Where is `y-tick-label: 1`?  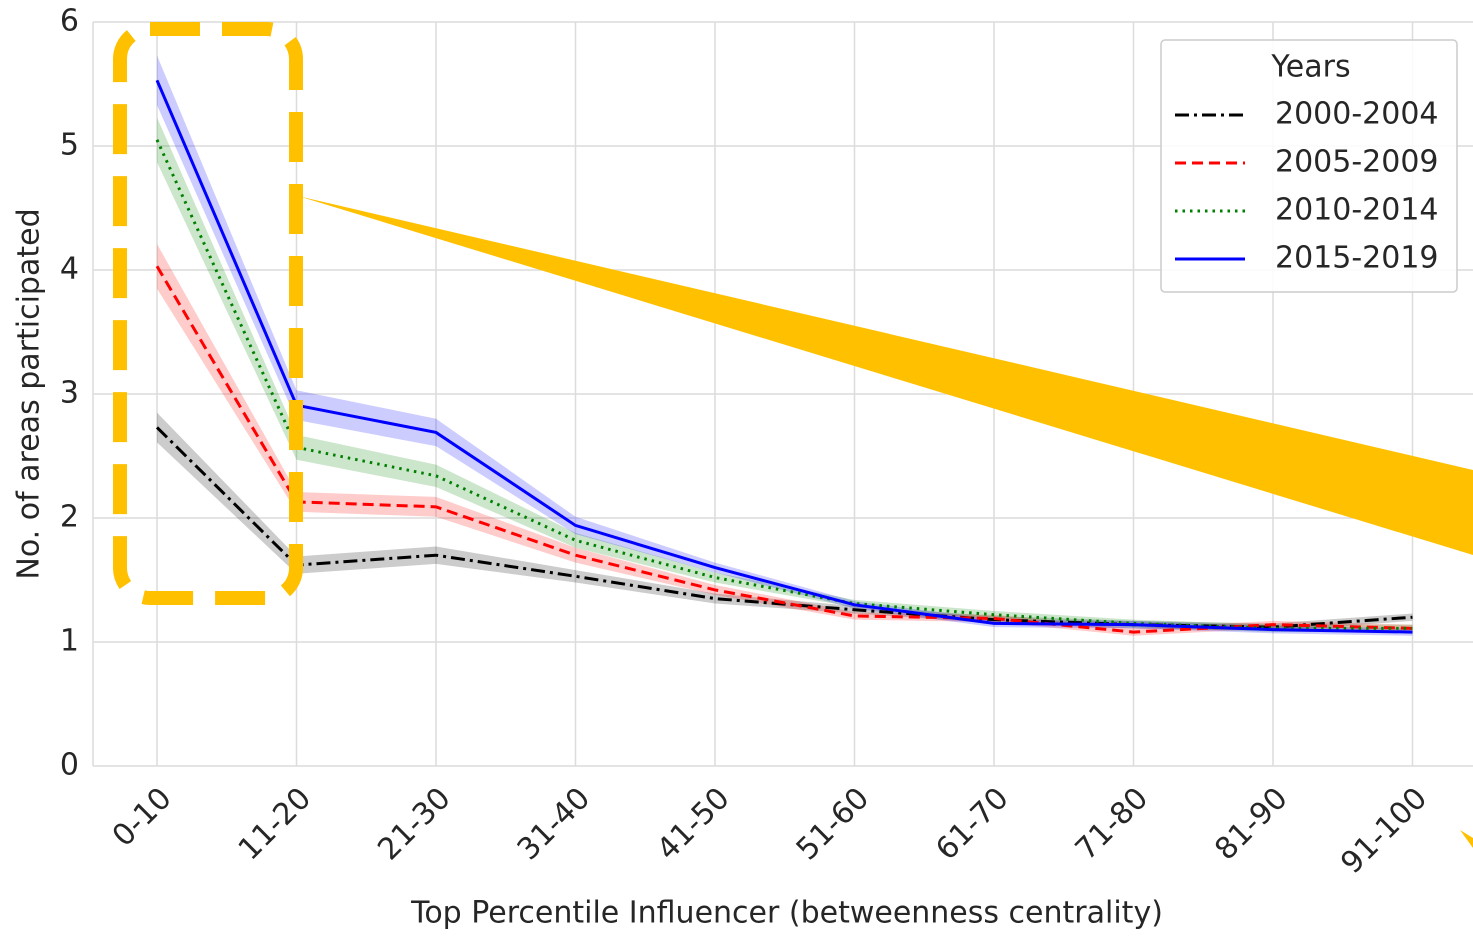 y-tick-label: 1 is located at coordinates (69, 641).